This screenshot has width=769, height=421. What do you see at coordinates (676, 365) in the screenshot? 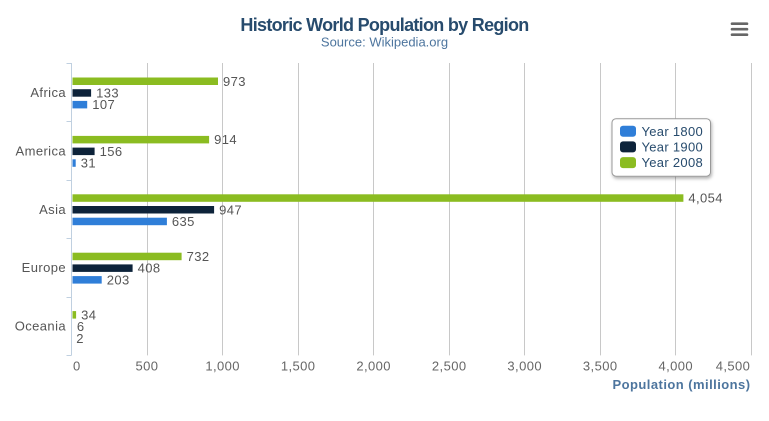
I see `svg-text: 4,000` at bounding box center [676, 365].